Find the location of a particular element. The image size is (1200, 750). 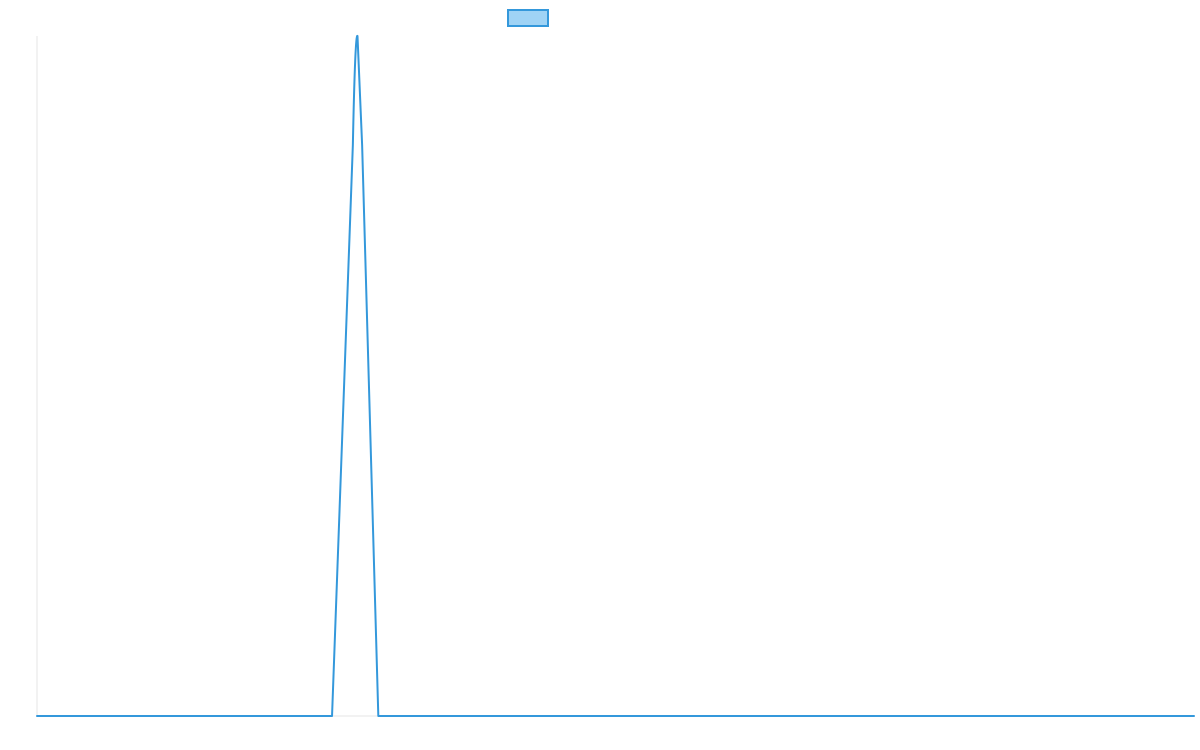

legend-swatch is located at coordinates (528, 18).